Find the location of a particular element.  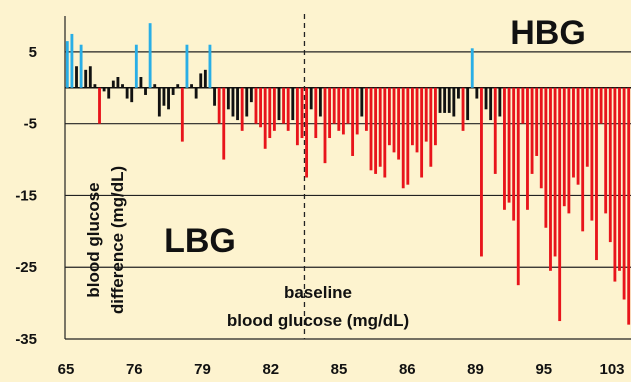

x-tick-2: 79 is located at coordinates (202, 369).